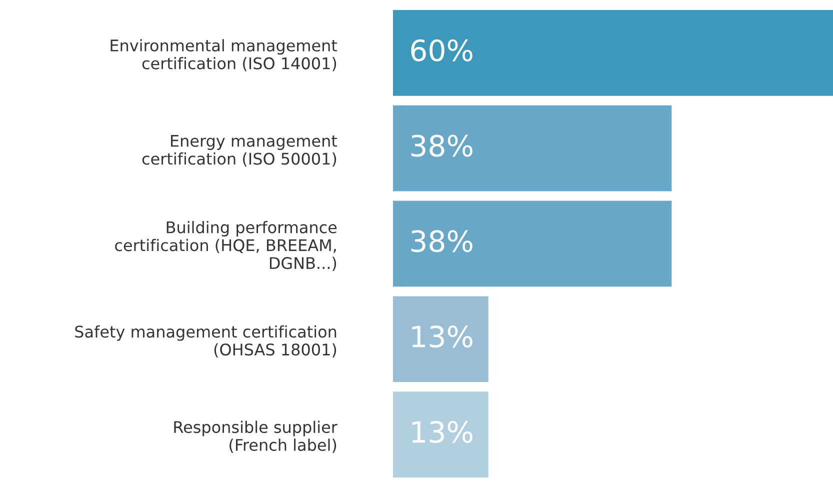 This screenshot has width=833, height=487. I want to click on y-tick-label: Energy management certification (ISO 50001), so click(240, 151).